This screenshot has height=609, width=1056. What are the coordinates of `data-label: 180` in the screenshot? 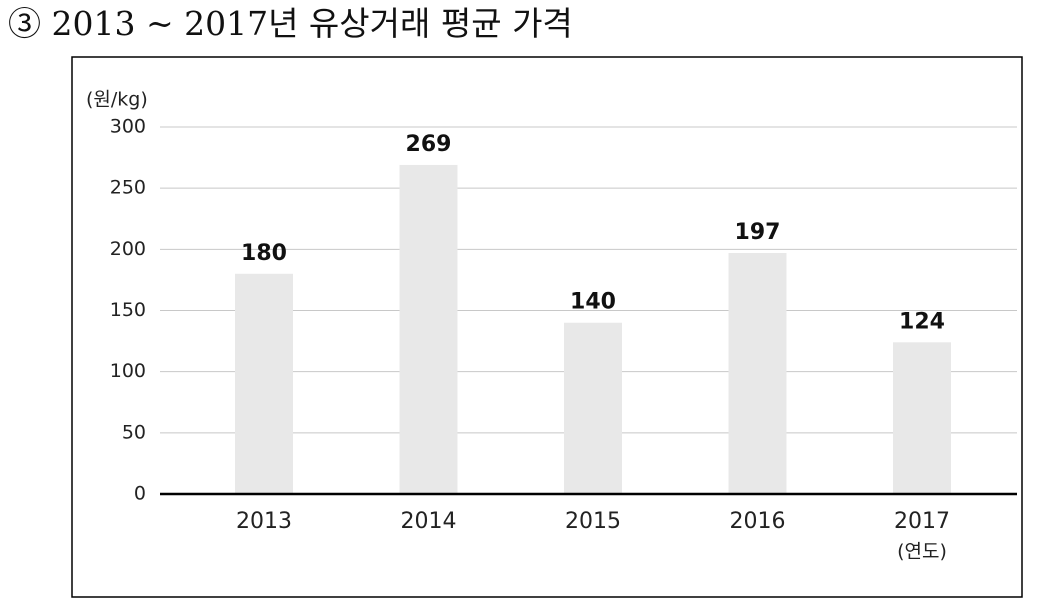 It's located at (264, 253).